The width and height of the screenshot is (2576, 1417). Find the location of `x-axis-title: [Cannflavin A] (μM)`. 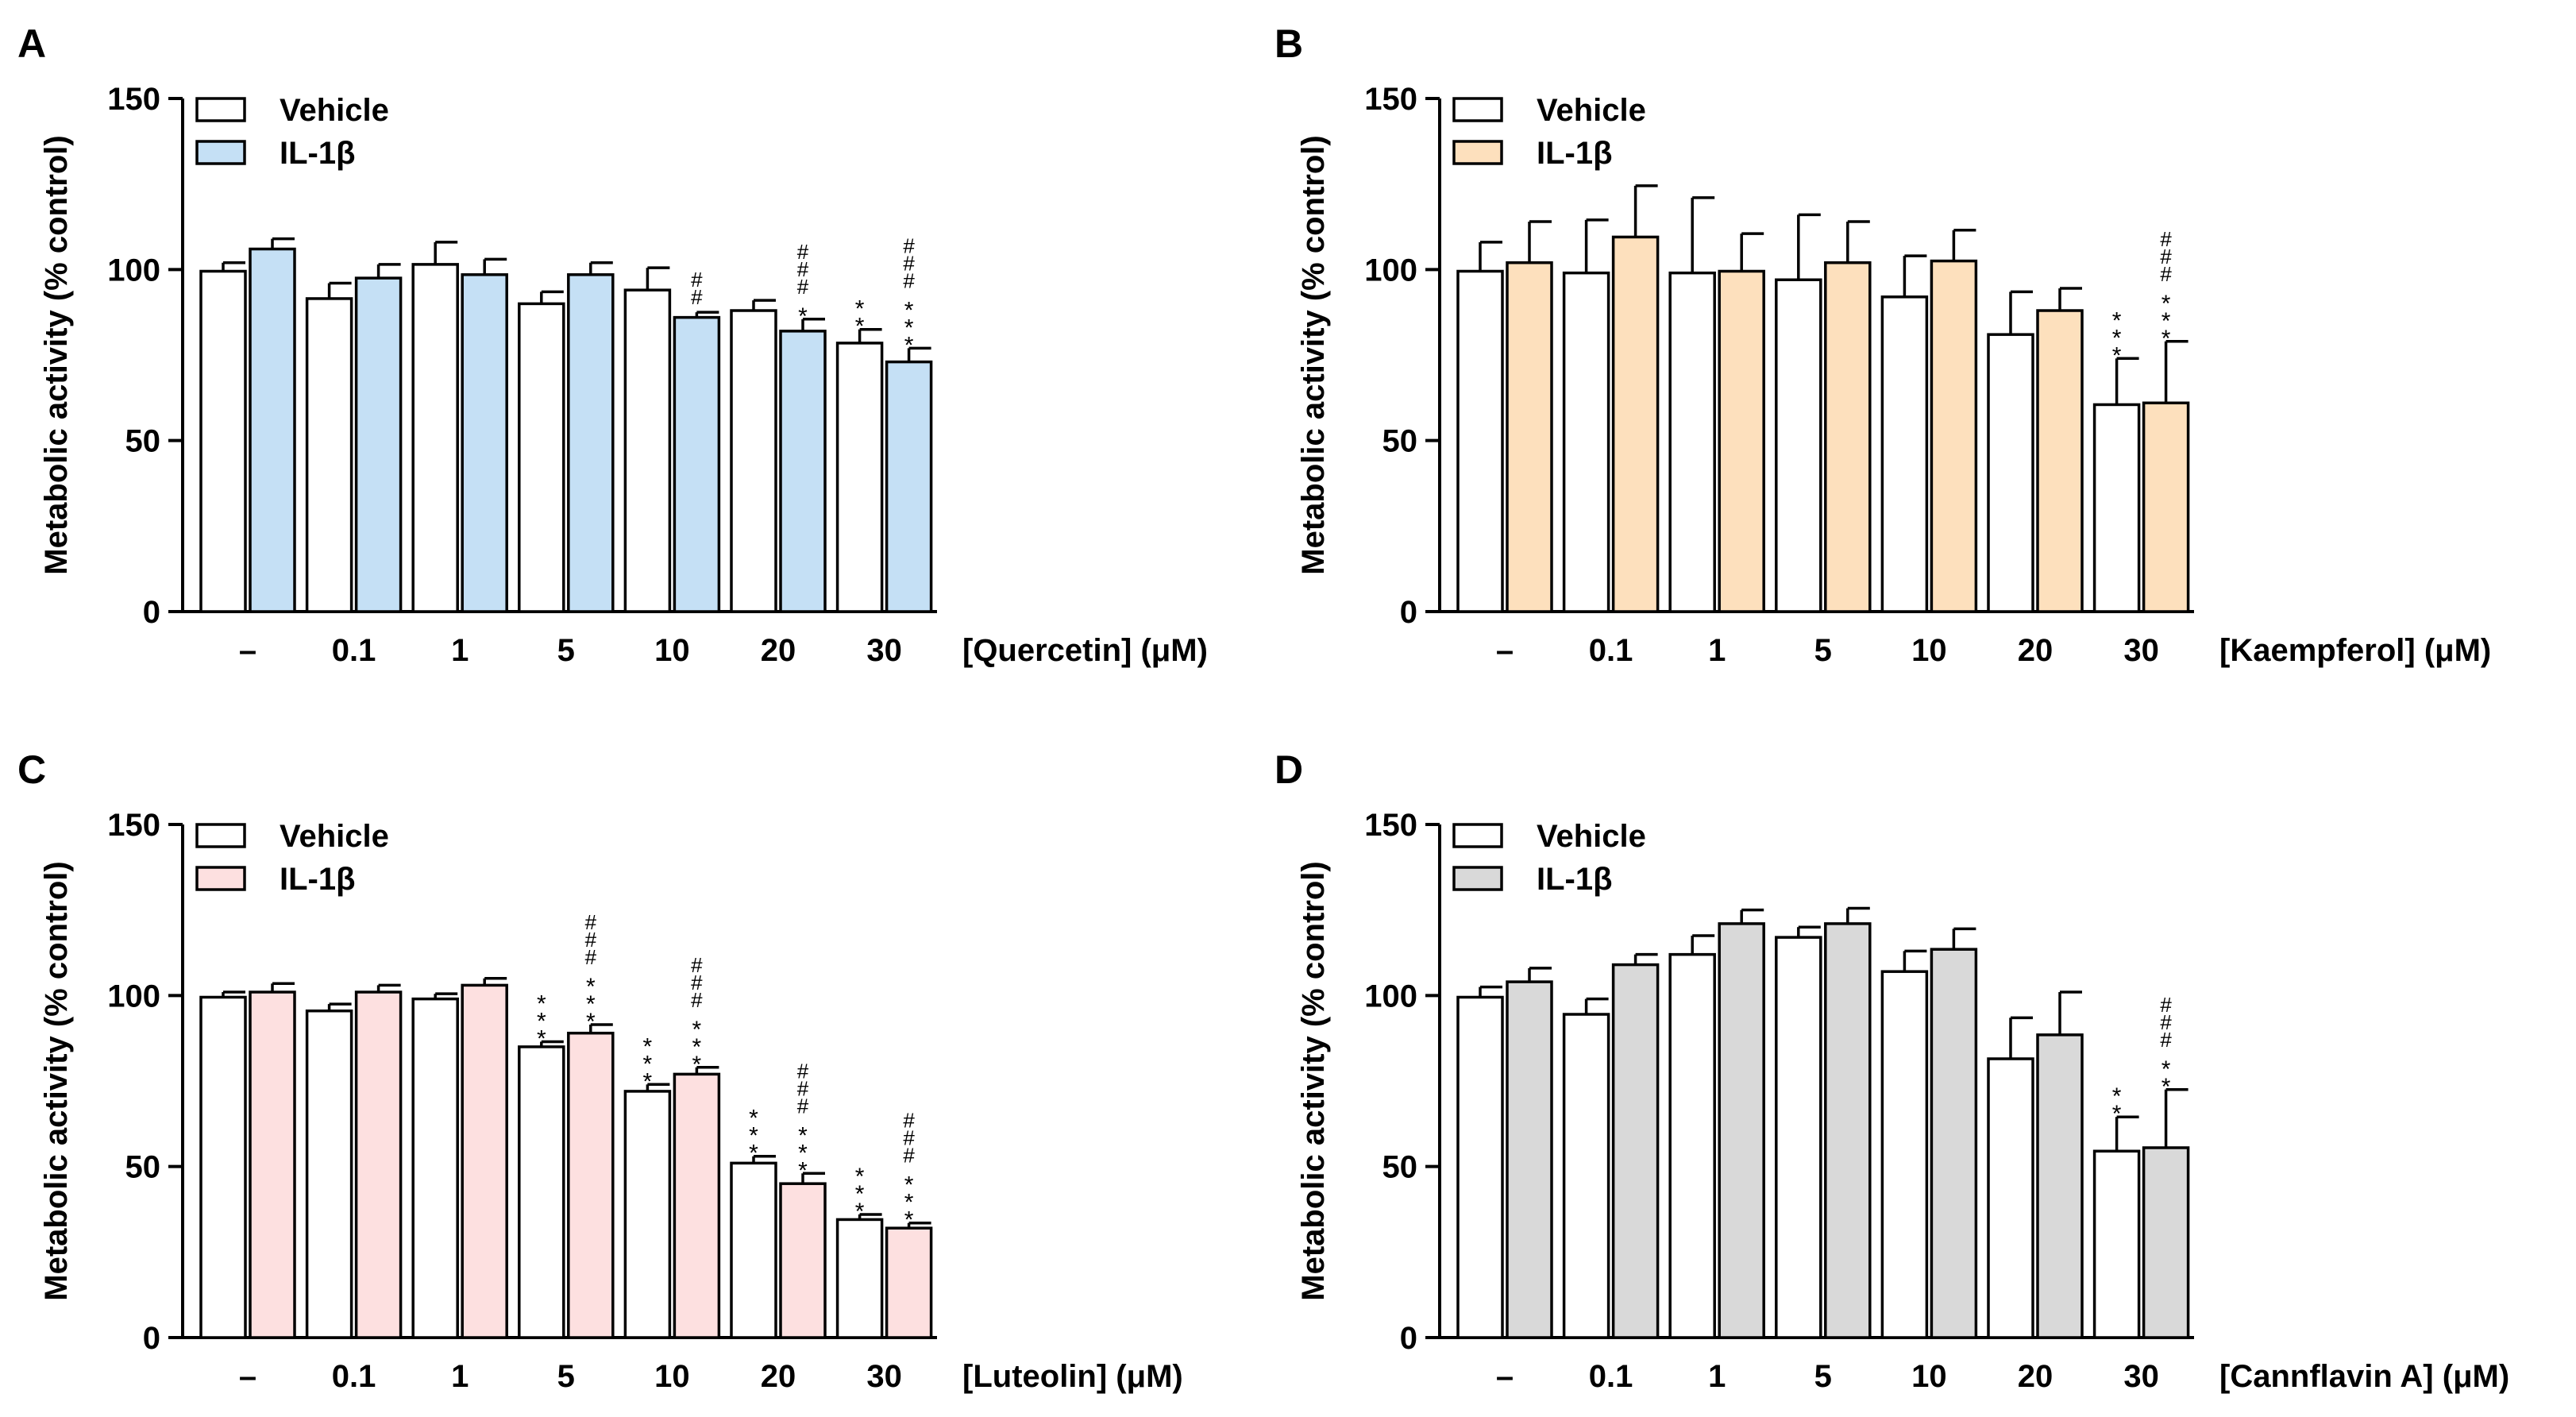

x-axis-title: [Cannflavin A] (μM) is located at coordinates (2364, 1376).